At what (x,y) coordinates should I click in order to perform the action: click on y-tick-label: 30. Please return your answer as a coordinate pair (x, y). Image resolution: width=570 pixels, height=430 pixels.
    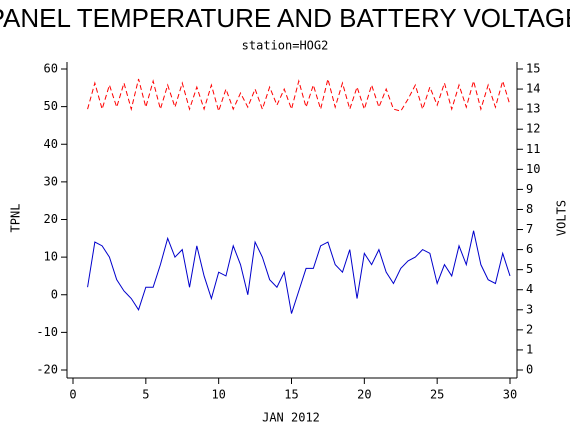
    Looking at the image, I should click on (51, 181).